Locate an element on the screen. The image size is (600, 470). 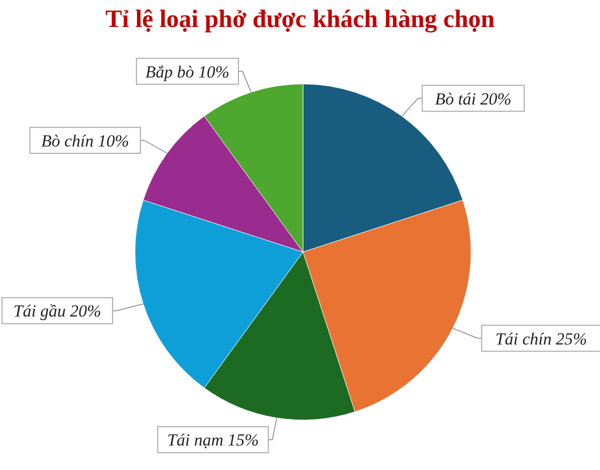
slice-label: Tái chín 25% is located at coordinates (541, 338).